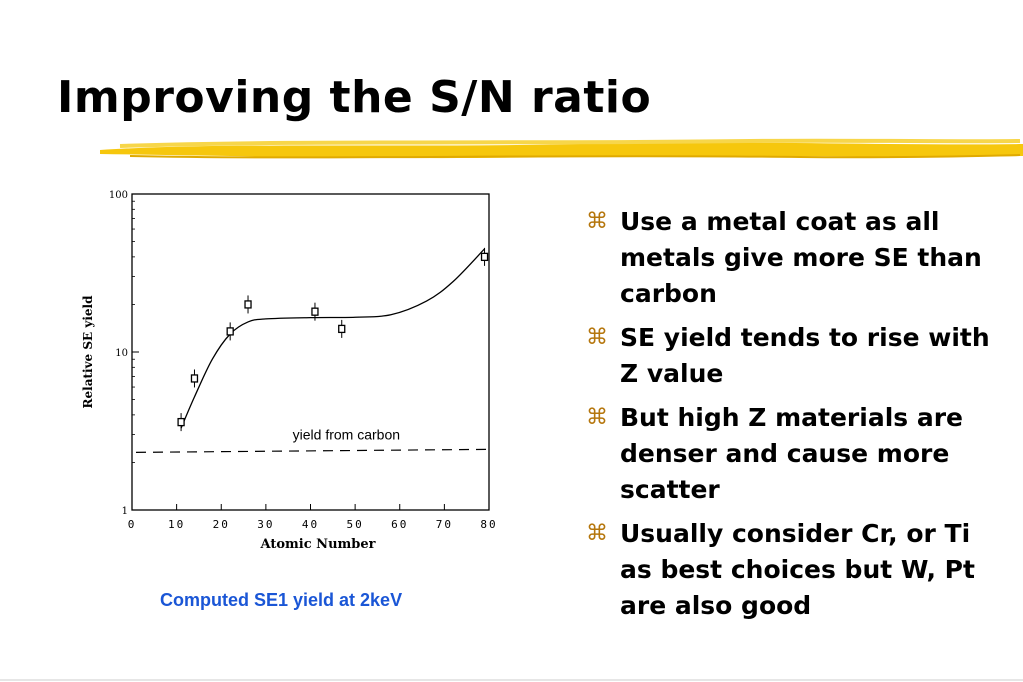 The image size is (1023, 682). I want to click on y-tick-label: 1, so click(125, 511).